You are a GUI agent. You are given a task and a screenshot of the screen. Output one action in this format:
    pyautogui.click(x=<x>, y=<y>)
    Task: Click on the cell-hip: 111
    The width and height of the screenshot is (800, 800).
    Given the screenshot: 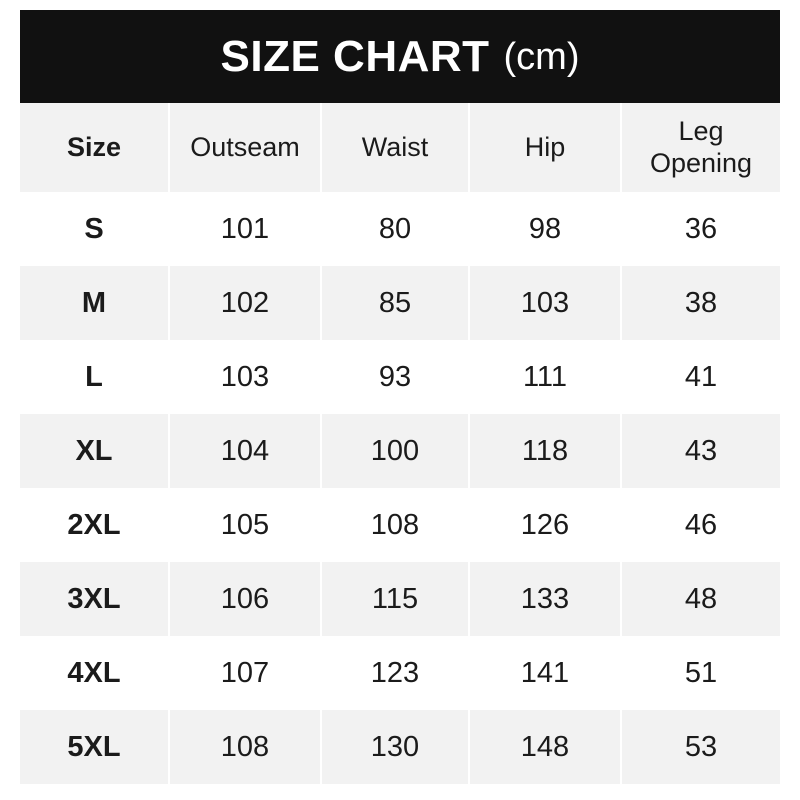 What is the action you would take?
    pyautogui.click(x=546, y=377)
    